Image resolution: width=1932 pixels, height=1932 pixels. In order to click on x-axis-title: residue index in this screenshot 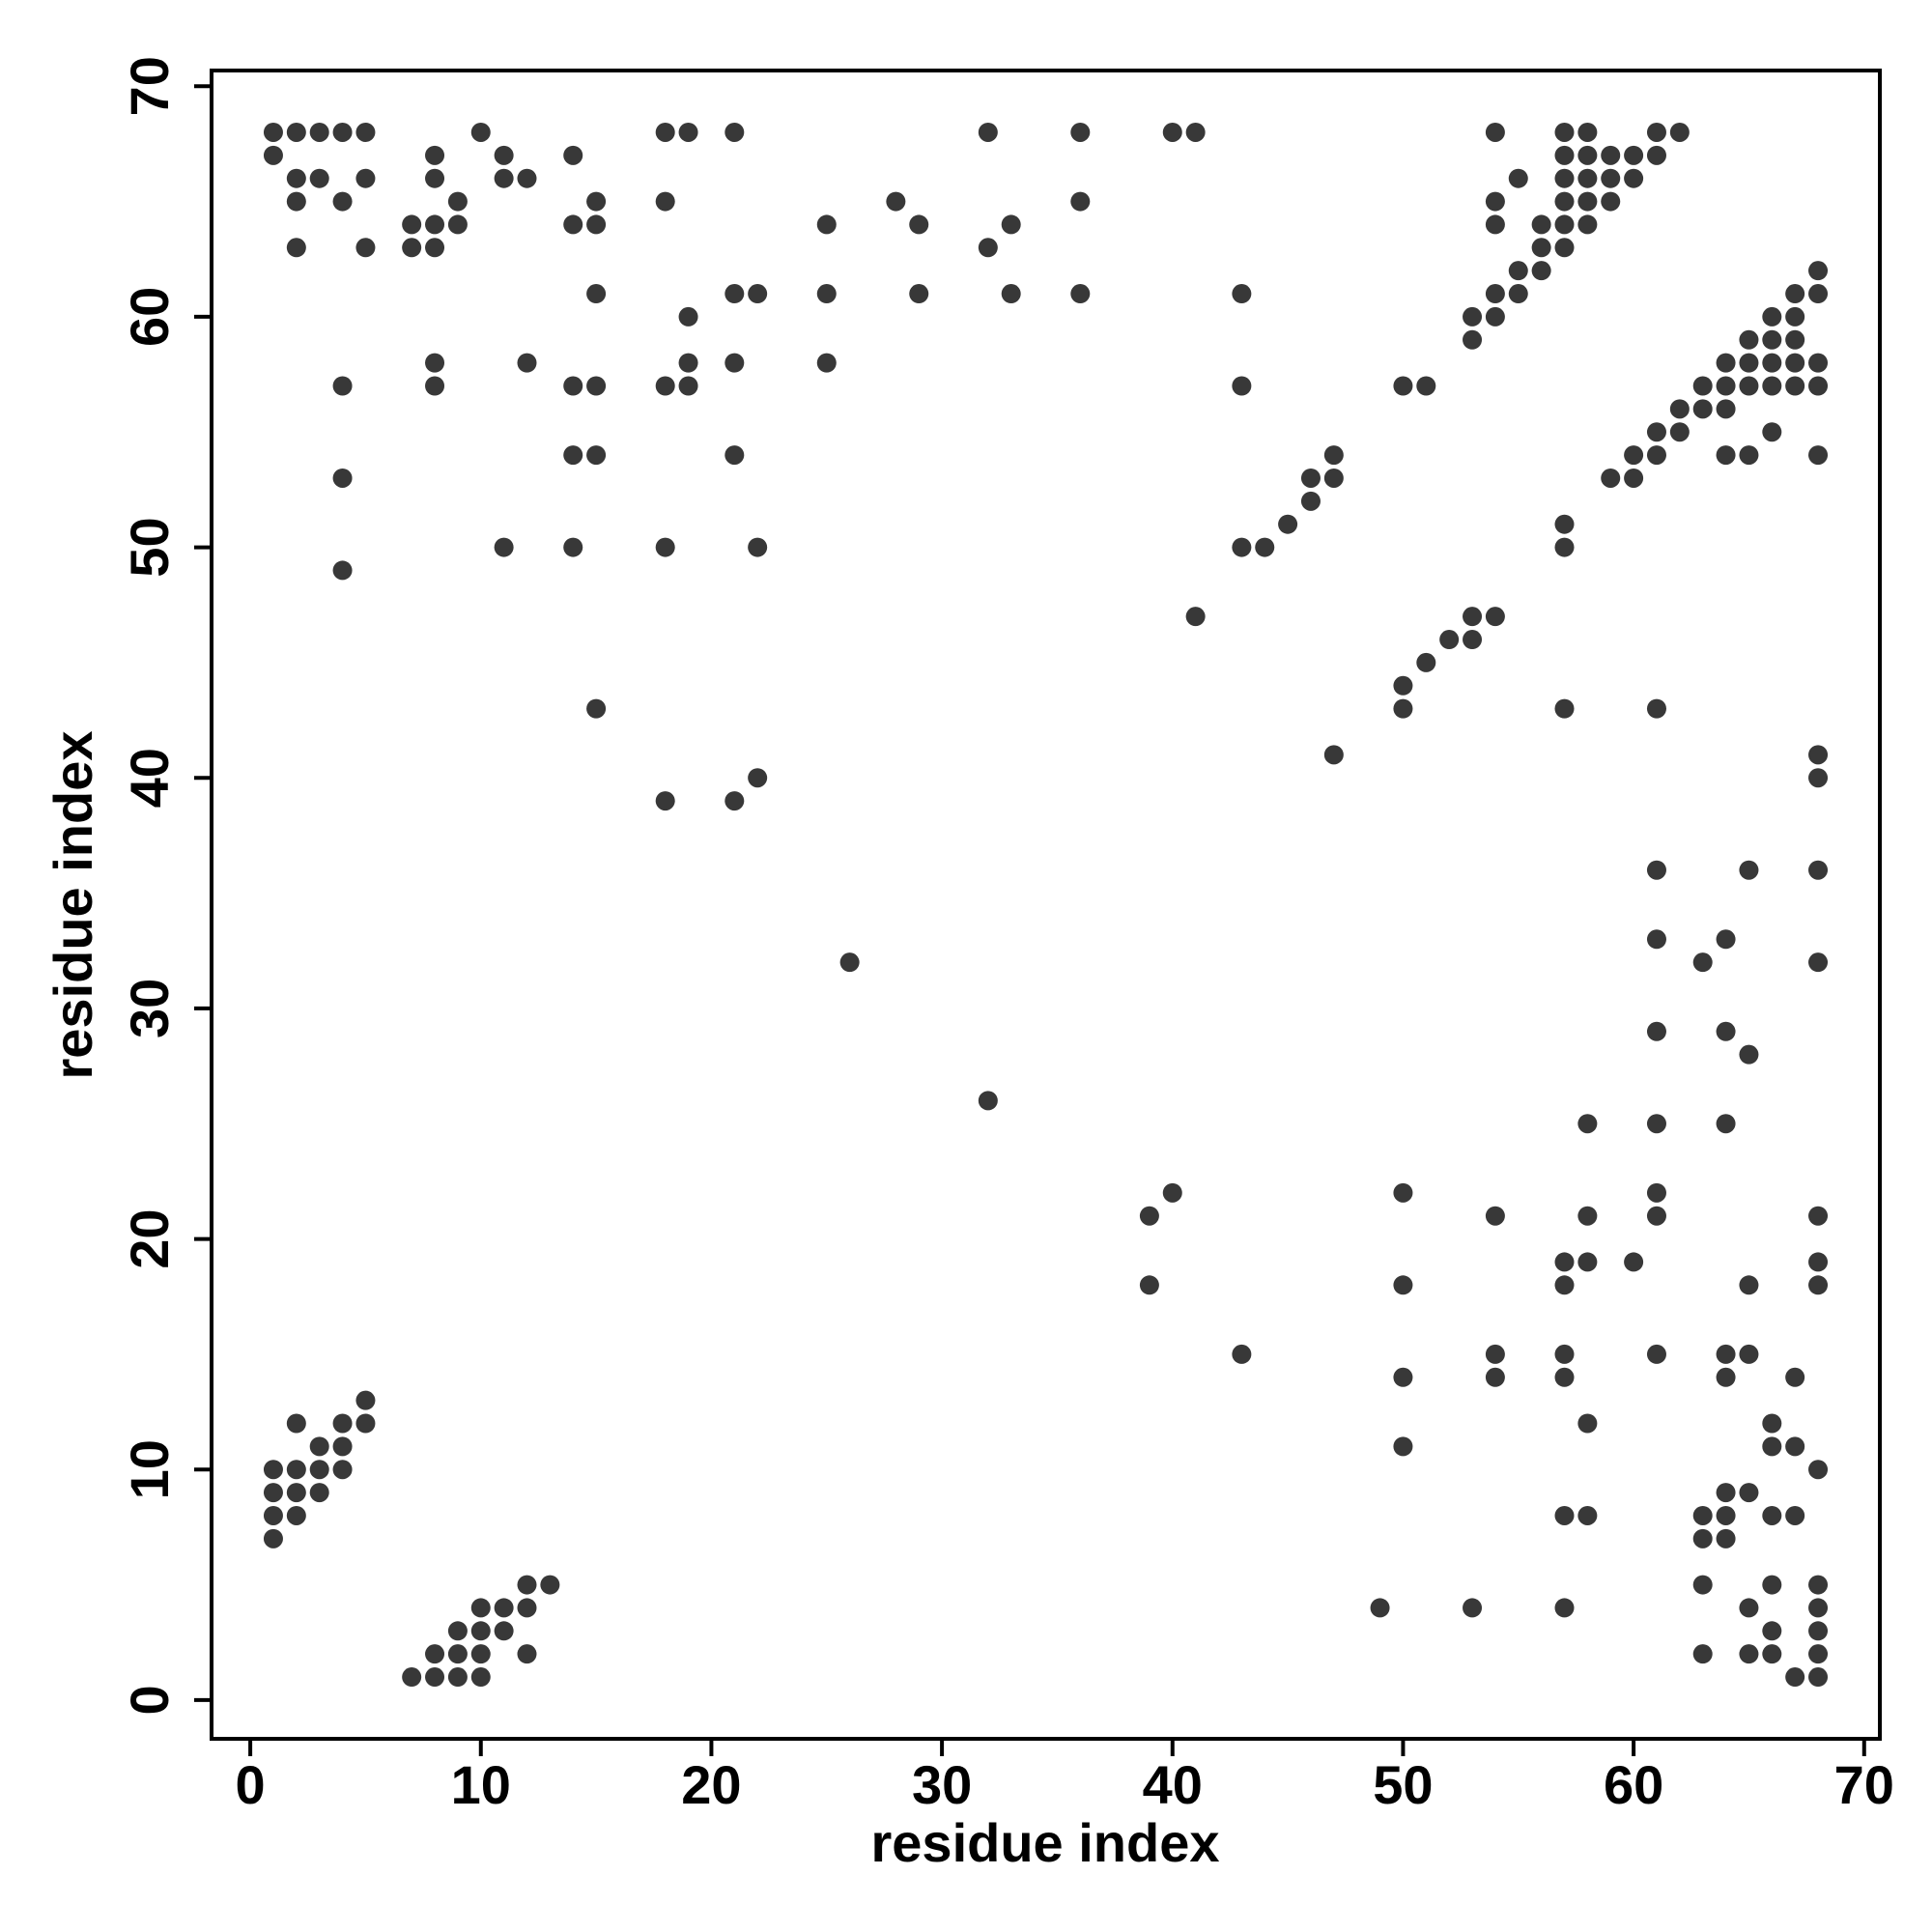, I will do `click(1044, 1842)`.